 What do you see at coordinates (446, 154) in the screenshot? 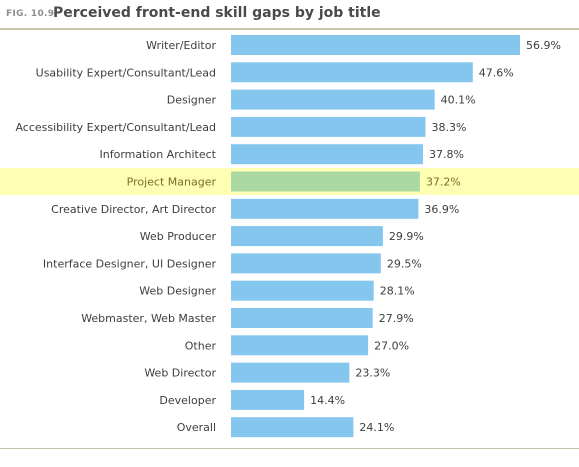
I see `data-label: 37.8%` at bounding box center [446, 154].